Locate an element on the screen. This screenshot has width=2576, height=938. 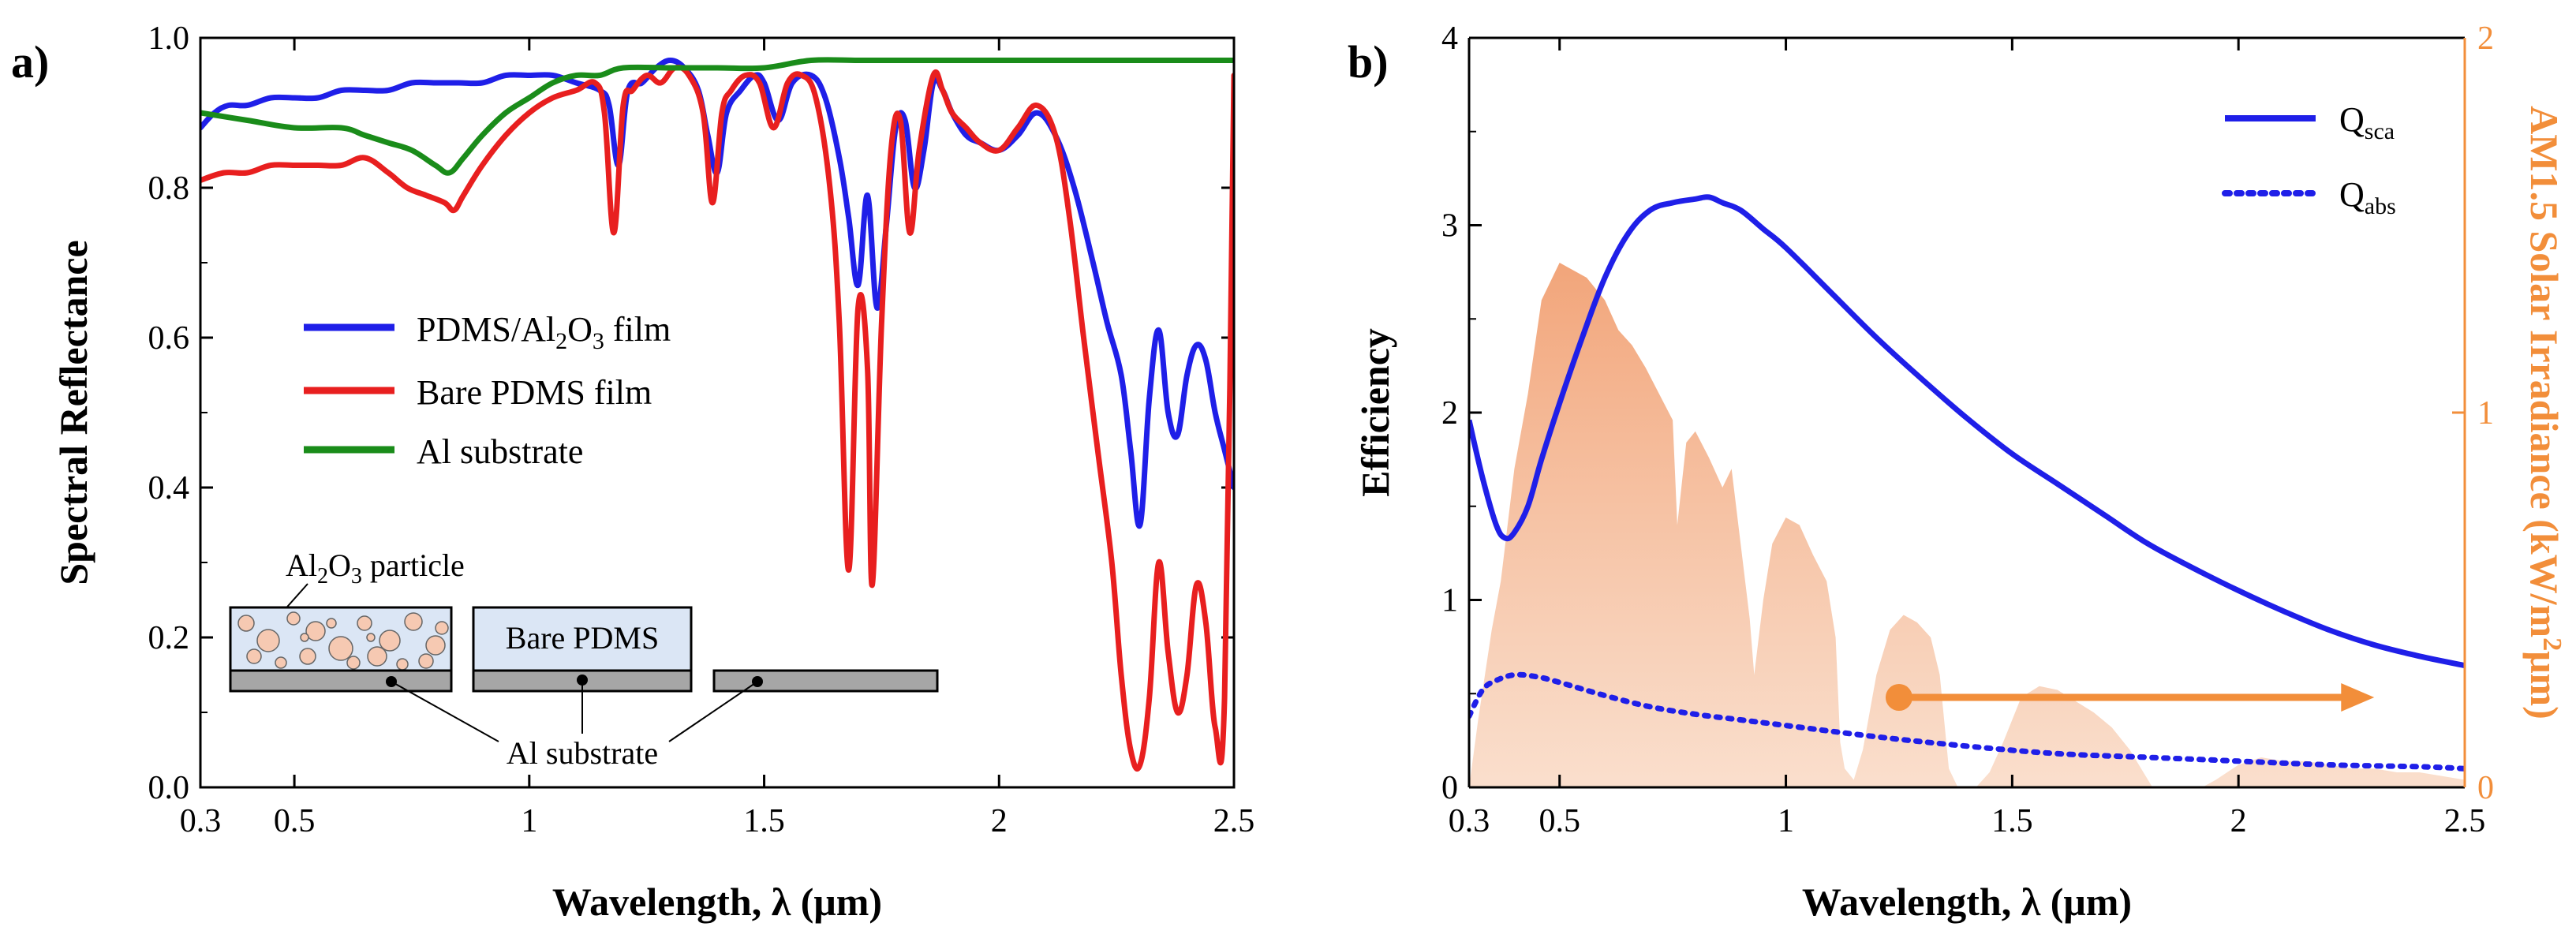
panel-b-ylabel: Efficiency is located at coordinates (1375, 412).